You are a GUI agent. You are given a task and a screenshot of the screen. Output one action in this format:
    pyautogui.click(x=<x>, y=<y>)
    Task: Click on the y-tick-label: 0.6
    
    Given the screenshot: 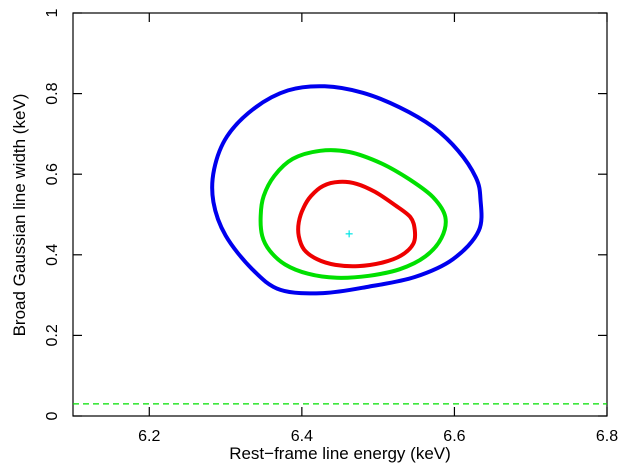 What is the action you would take?
    pyautogui.click(x=52, y=174)
    